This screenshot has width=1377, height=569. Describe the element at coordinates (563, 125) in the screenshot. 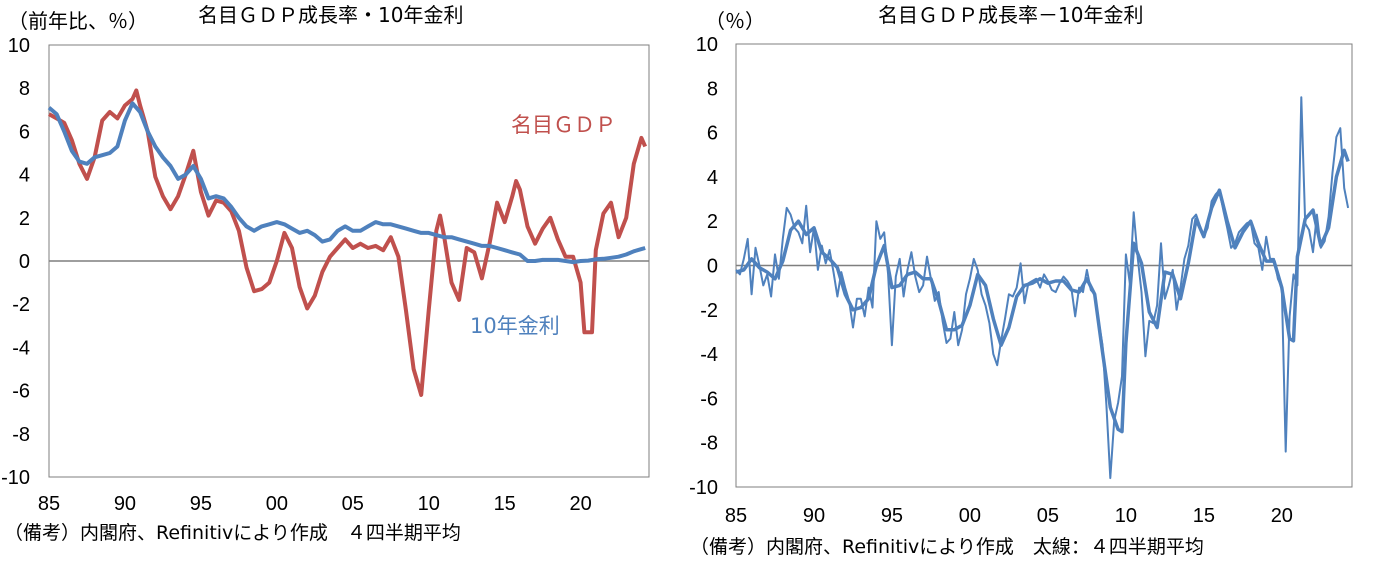

I see `annotation-nominal-gdp: 名目ＧＤＰ` at that location.